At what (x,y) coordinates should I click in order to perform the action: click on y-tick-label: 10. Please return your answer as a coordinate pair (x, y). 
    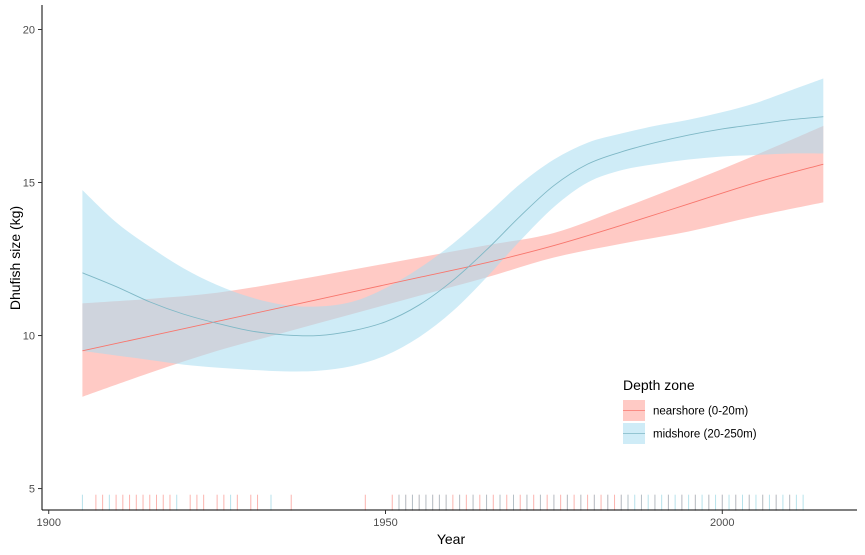
    Looking at the image, I should click on (29, 337).